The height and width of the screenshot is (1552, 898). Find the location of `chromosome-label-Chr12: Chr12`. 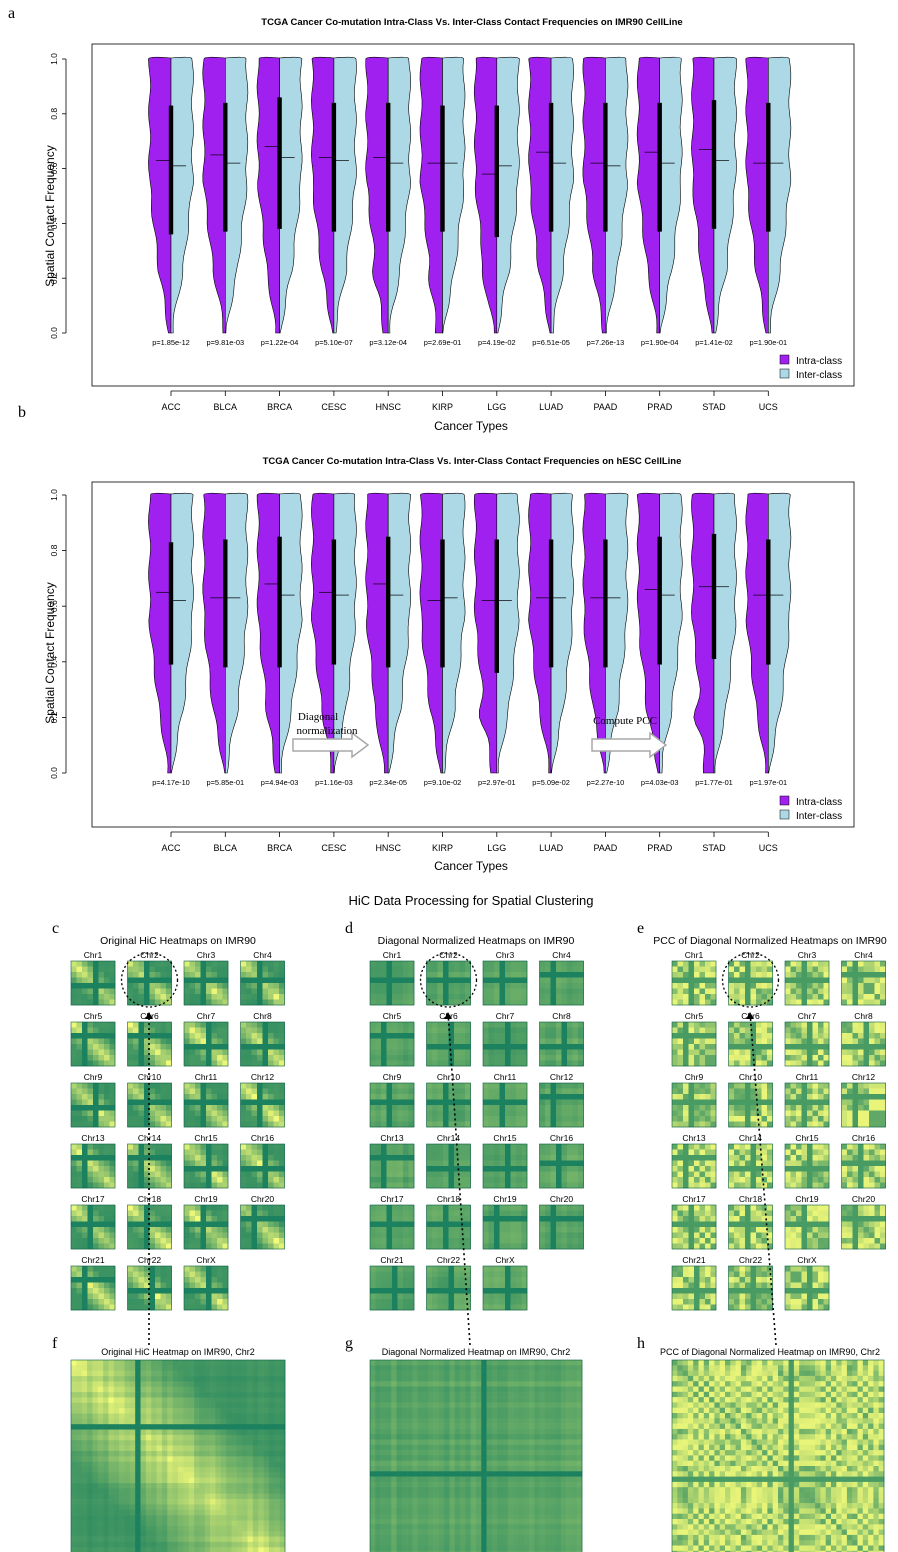

chromosome-label-Chr12: Chr12 is located at coordinates (561, 1077).